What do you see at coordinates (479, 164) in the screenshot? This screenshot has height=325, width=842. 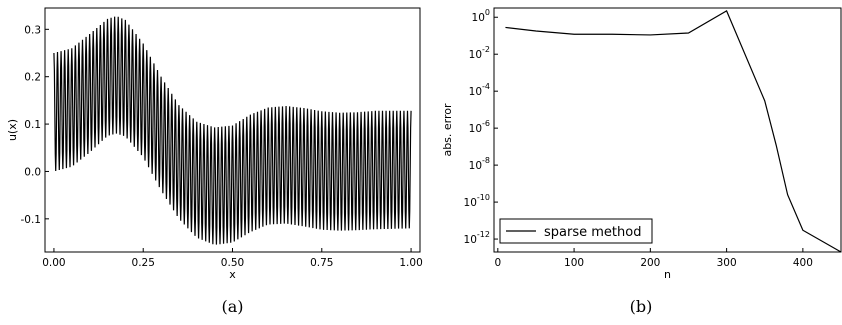 I see `panel-b-y-tick-label: 10⁻⁸` at bounding box center [479, 164].